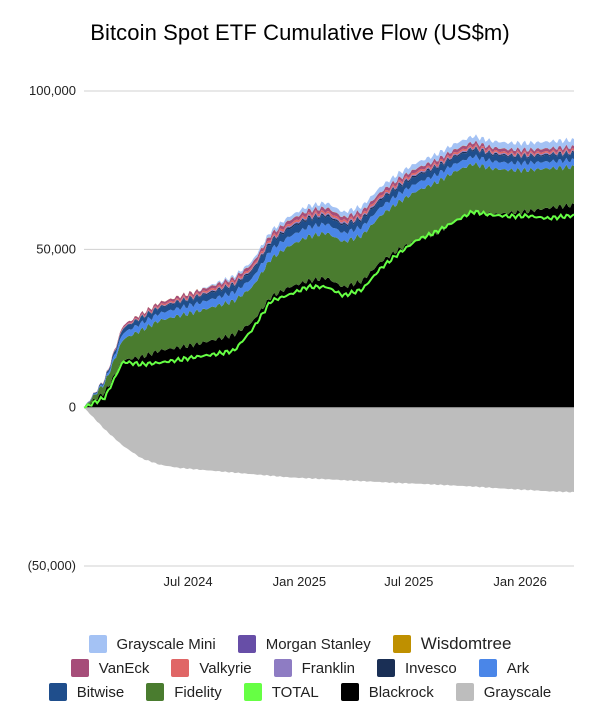  I want to click on legend-item-total: TOTAL, so click(281, 692).